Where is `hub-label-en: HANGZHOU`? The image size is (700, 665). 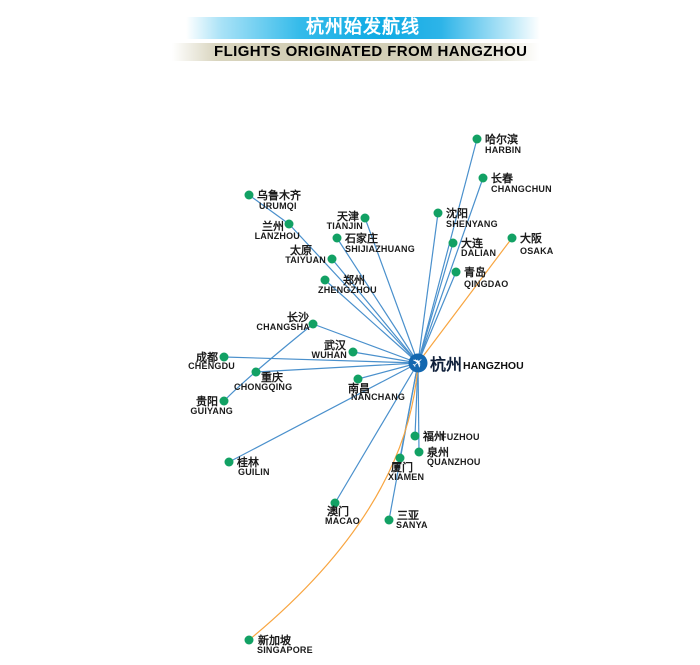 hub-label-en: HANGZHOU is located at coordinates (493, 366).